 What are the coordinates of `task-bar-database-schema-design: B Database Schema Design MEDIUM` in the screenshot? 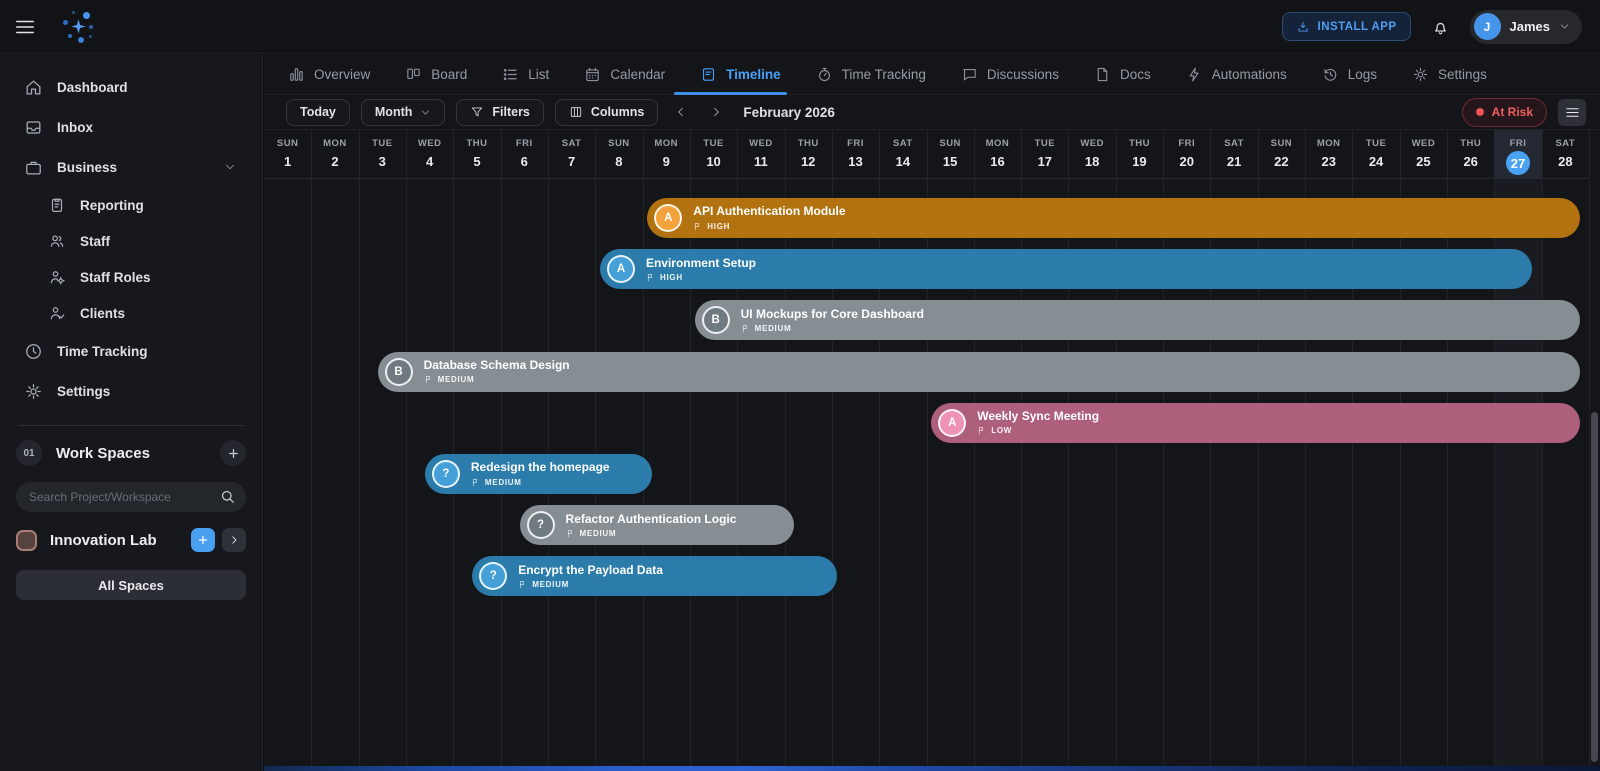 It's located at (978, 371).